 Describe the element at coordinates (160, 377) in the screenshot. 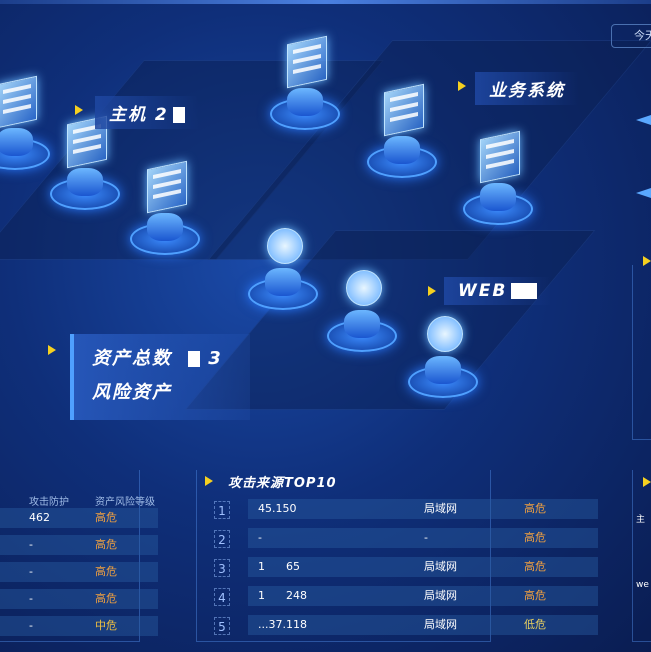

I see `asset-stats: 资产总数 3 风险资产` at that location.